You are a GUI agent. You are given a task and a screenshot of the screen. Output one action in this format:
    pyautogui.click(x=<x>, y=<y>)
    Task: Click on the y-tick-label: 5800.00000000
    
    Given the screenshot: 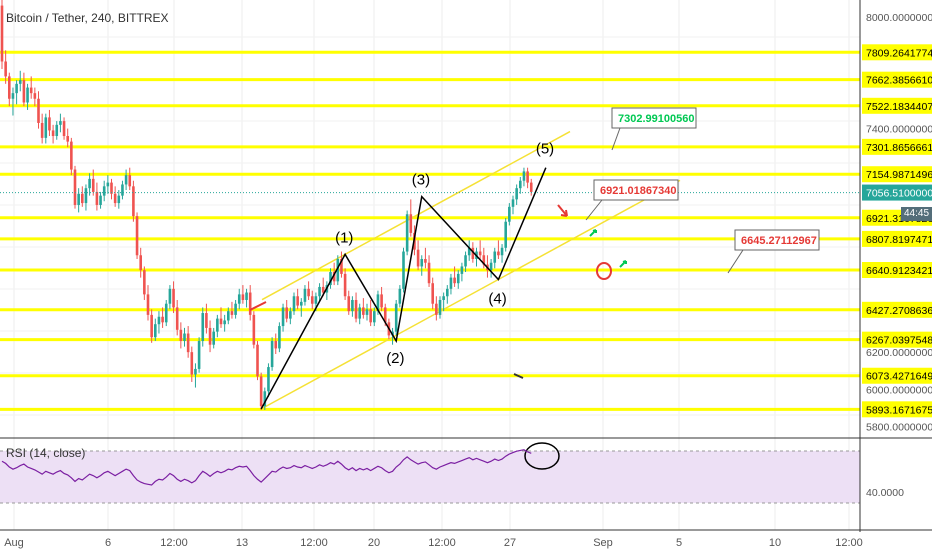 What is the action you would take?
    pyautogui.click(x=899, y=428)
    